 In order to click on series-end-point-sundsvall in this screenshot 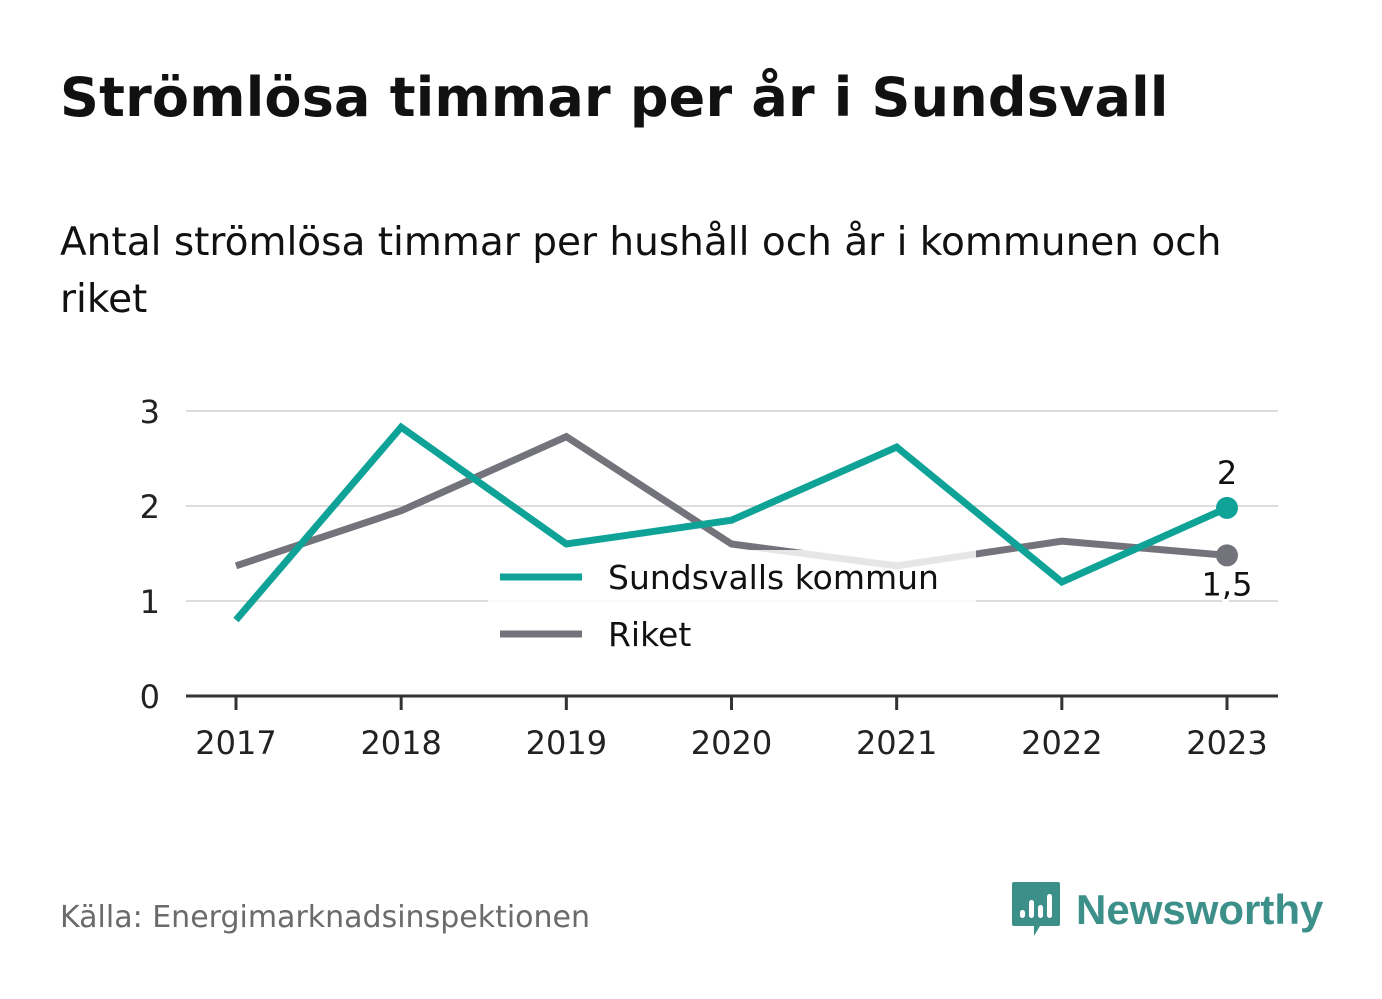, I will do `click(1227, 507)`.